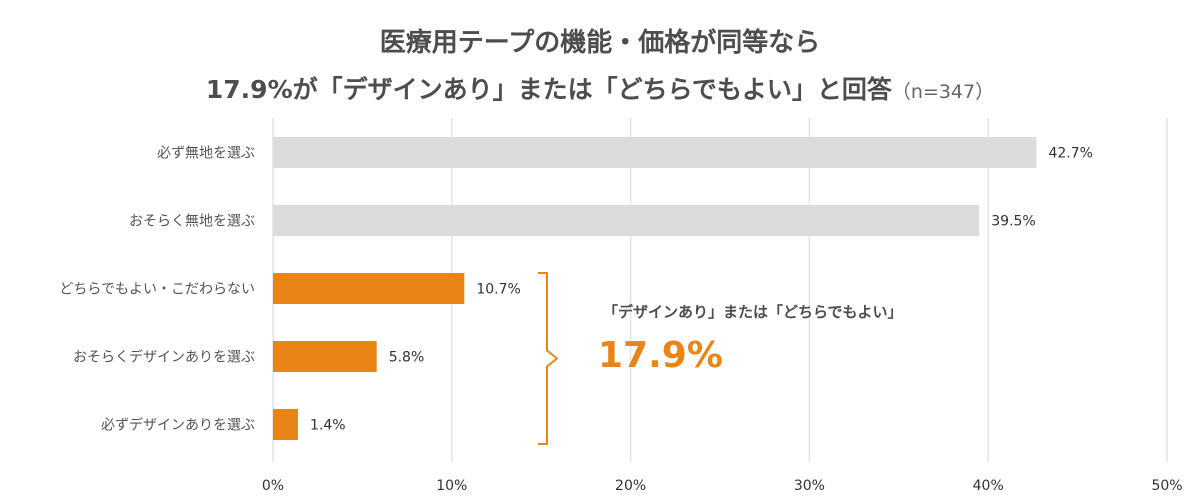 This screenshot has height=500, width=1200. What do you see at coordinates (548, 358) in the screenshot?
I see `annotation-bracket` at bounding box center [548, 358].